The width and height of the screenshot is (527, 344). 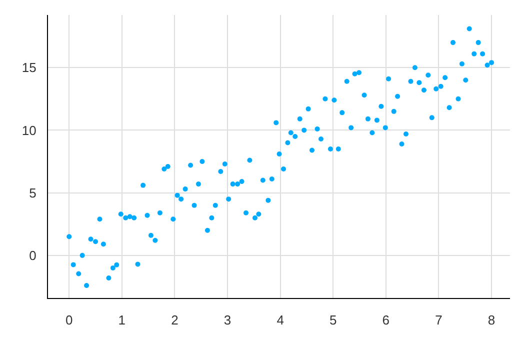 What do you see at coordinates (32, 255) in the screenshot?
I see `y-tick-label: 0` at bounding box center [32, 255].